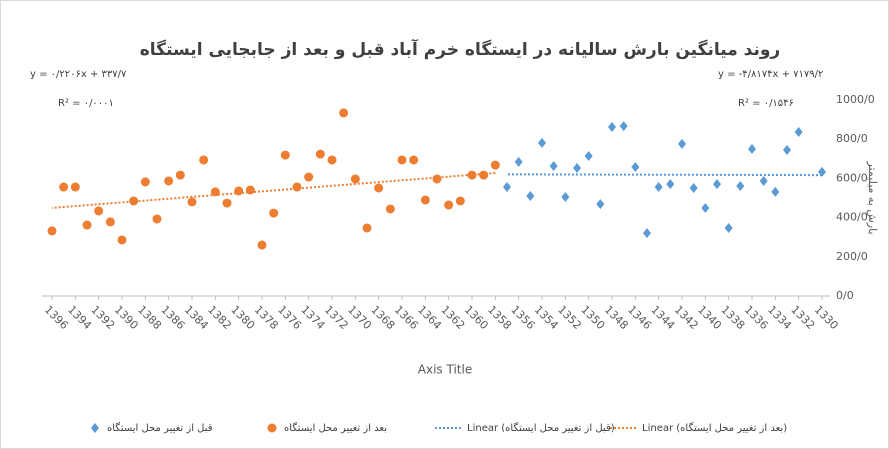  Describe the element at coordinates (78, 74) in the screenshot. I see `equation: y = ۰/۲۲۰۶x + ۳۳۷/۷` at that location.